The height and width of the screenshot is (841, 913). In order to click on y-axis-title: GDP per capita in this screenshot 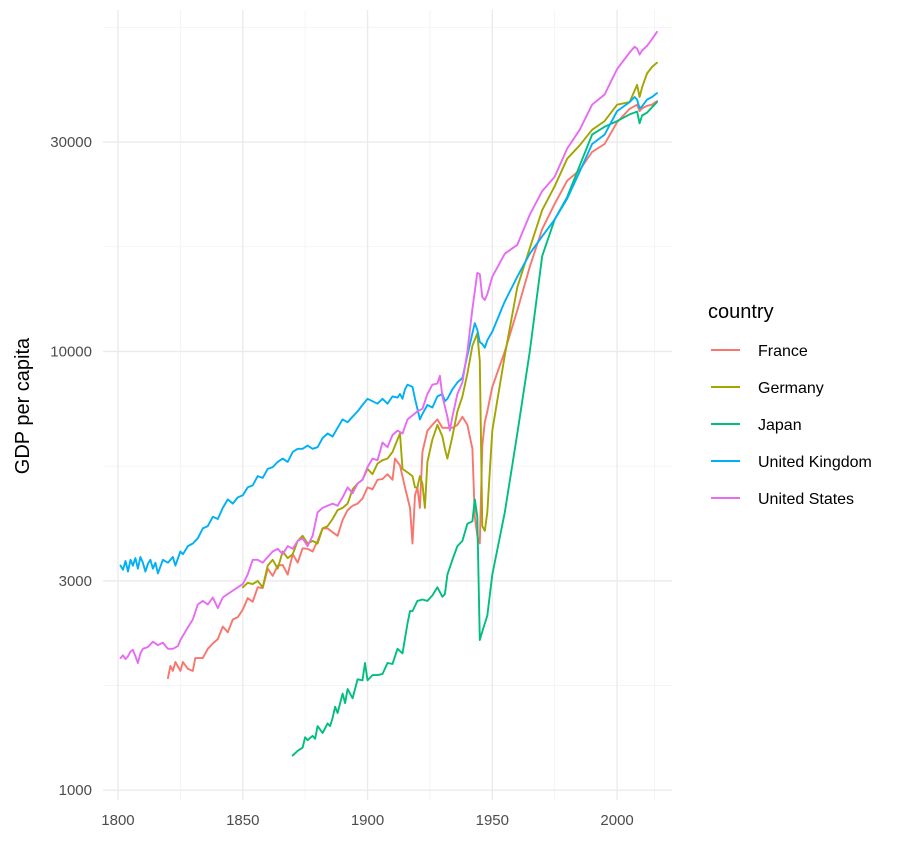, I will do `click(23, 405)`.